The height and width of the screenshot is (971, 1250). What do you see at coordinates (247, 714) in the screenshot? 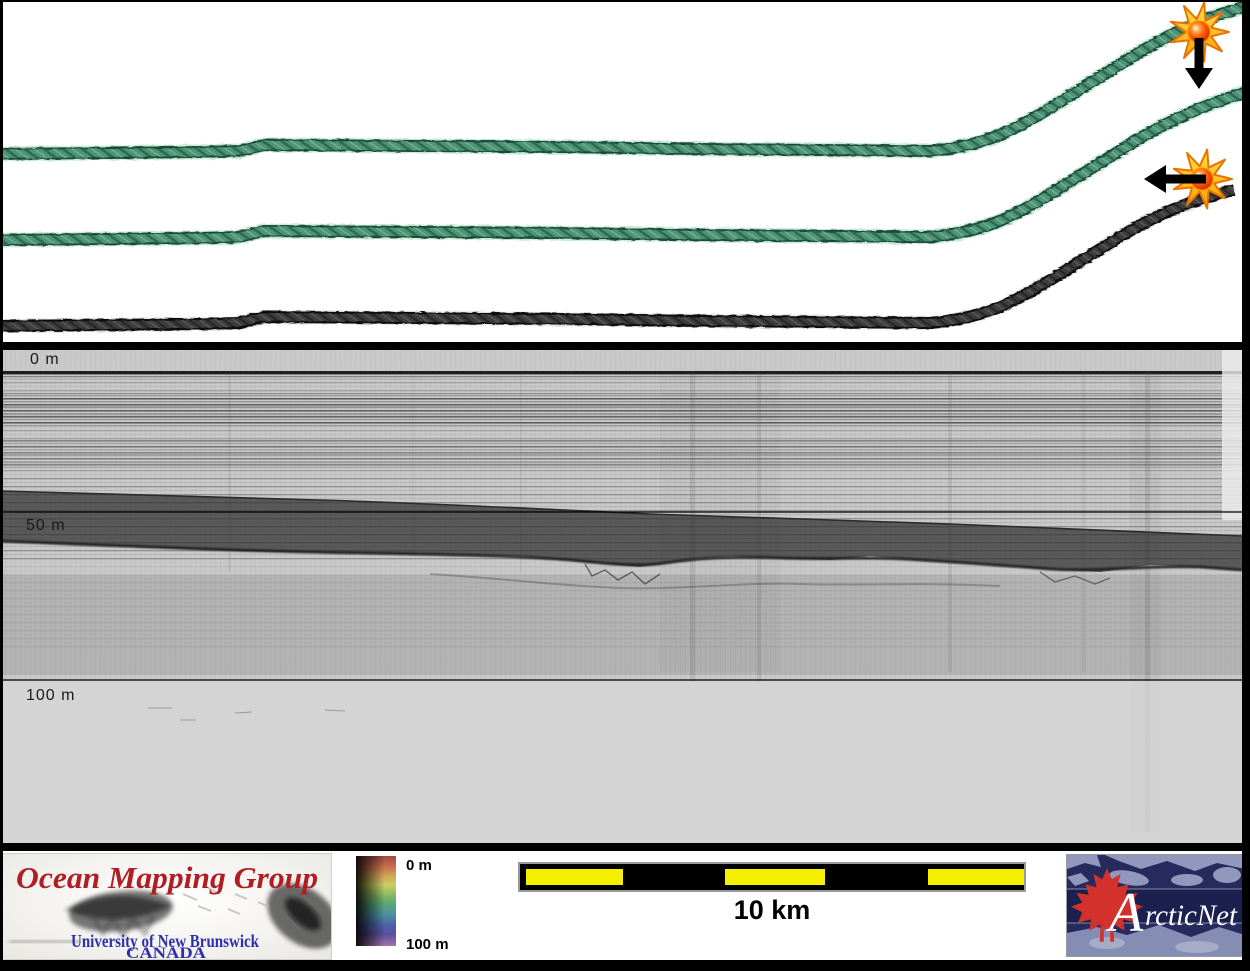
I see `deep-faint-returns` at bounding box center [247, 714].